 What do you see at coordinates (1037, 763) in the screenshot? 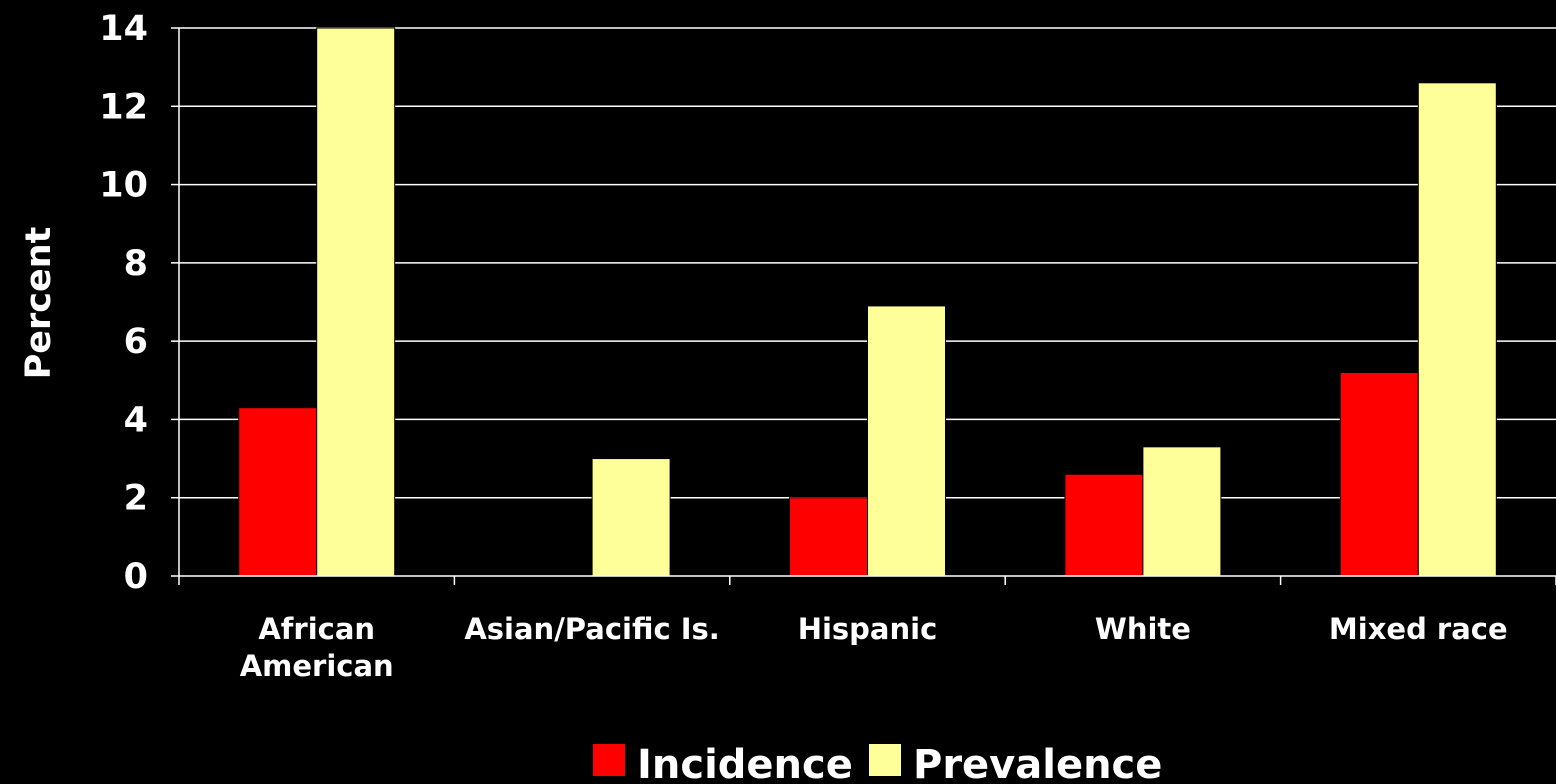
I see `legend-label-prevalence: Prevalence` at bounding box center [1037, 763].